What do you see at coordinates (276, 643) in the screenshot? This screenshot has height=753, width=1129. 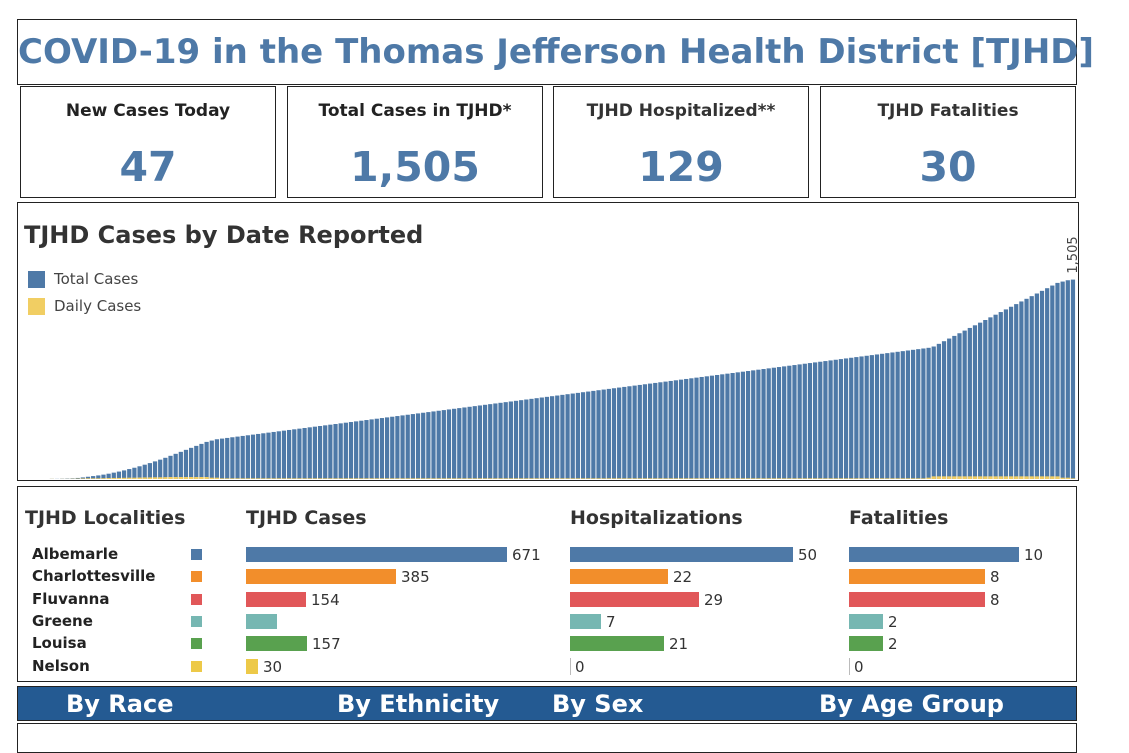 I see `cases-bar` at bounding box center [276, 643].